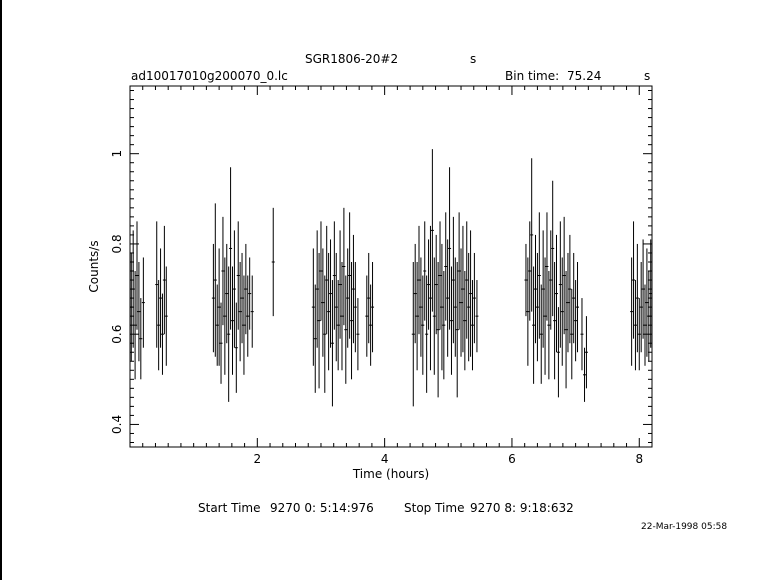 Image resolution: width=781 pixels, height=580 pixels. Describe the element at coordinates (532, 76) in the screenshot. I see `bin-time-label: Bin time:` at that location.